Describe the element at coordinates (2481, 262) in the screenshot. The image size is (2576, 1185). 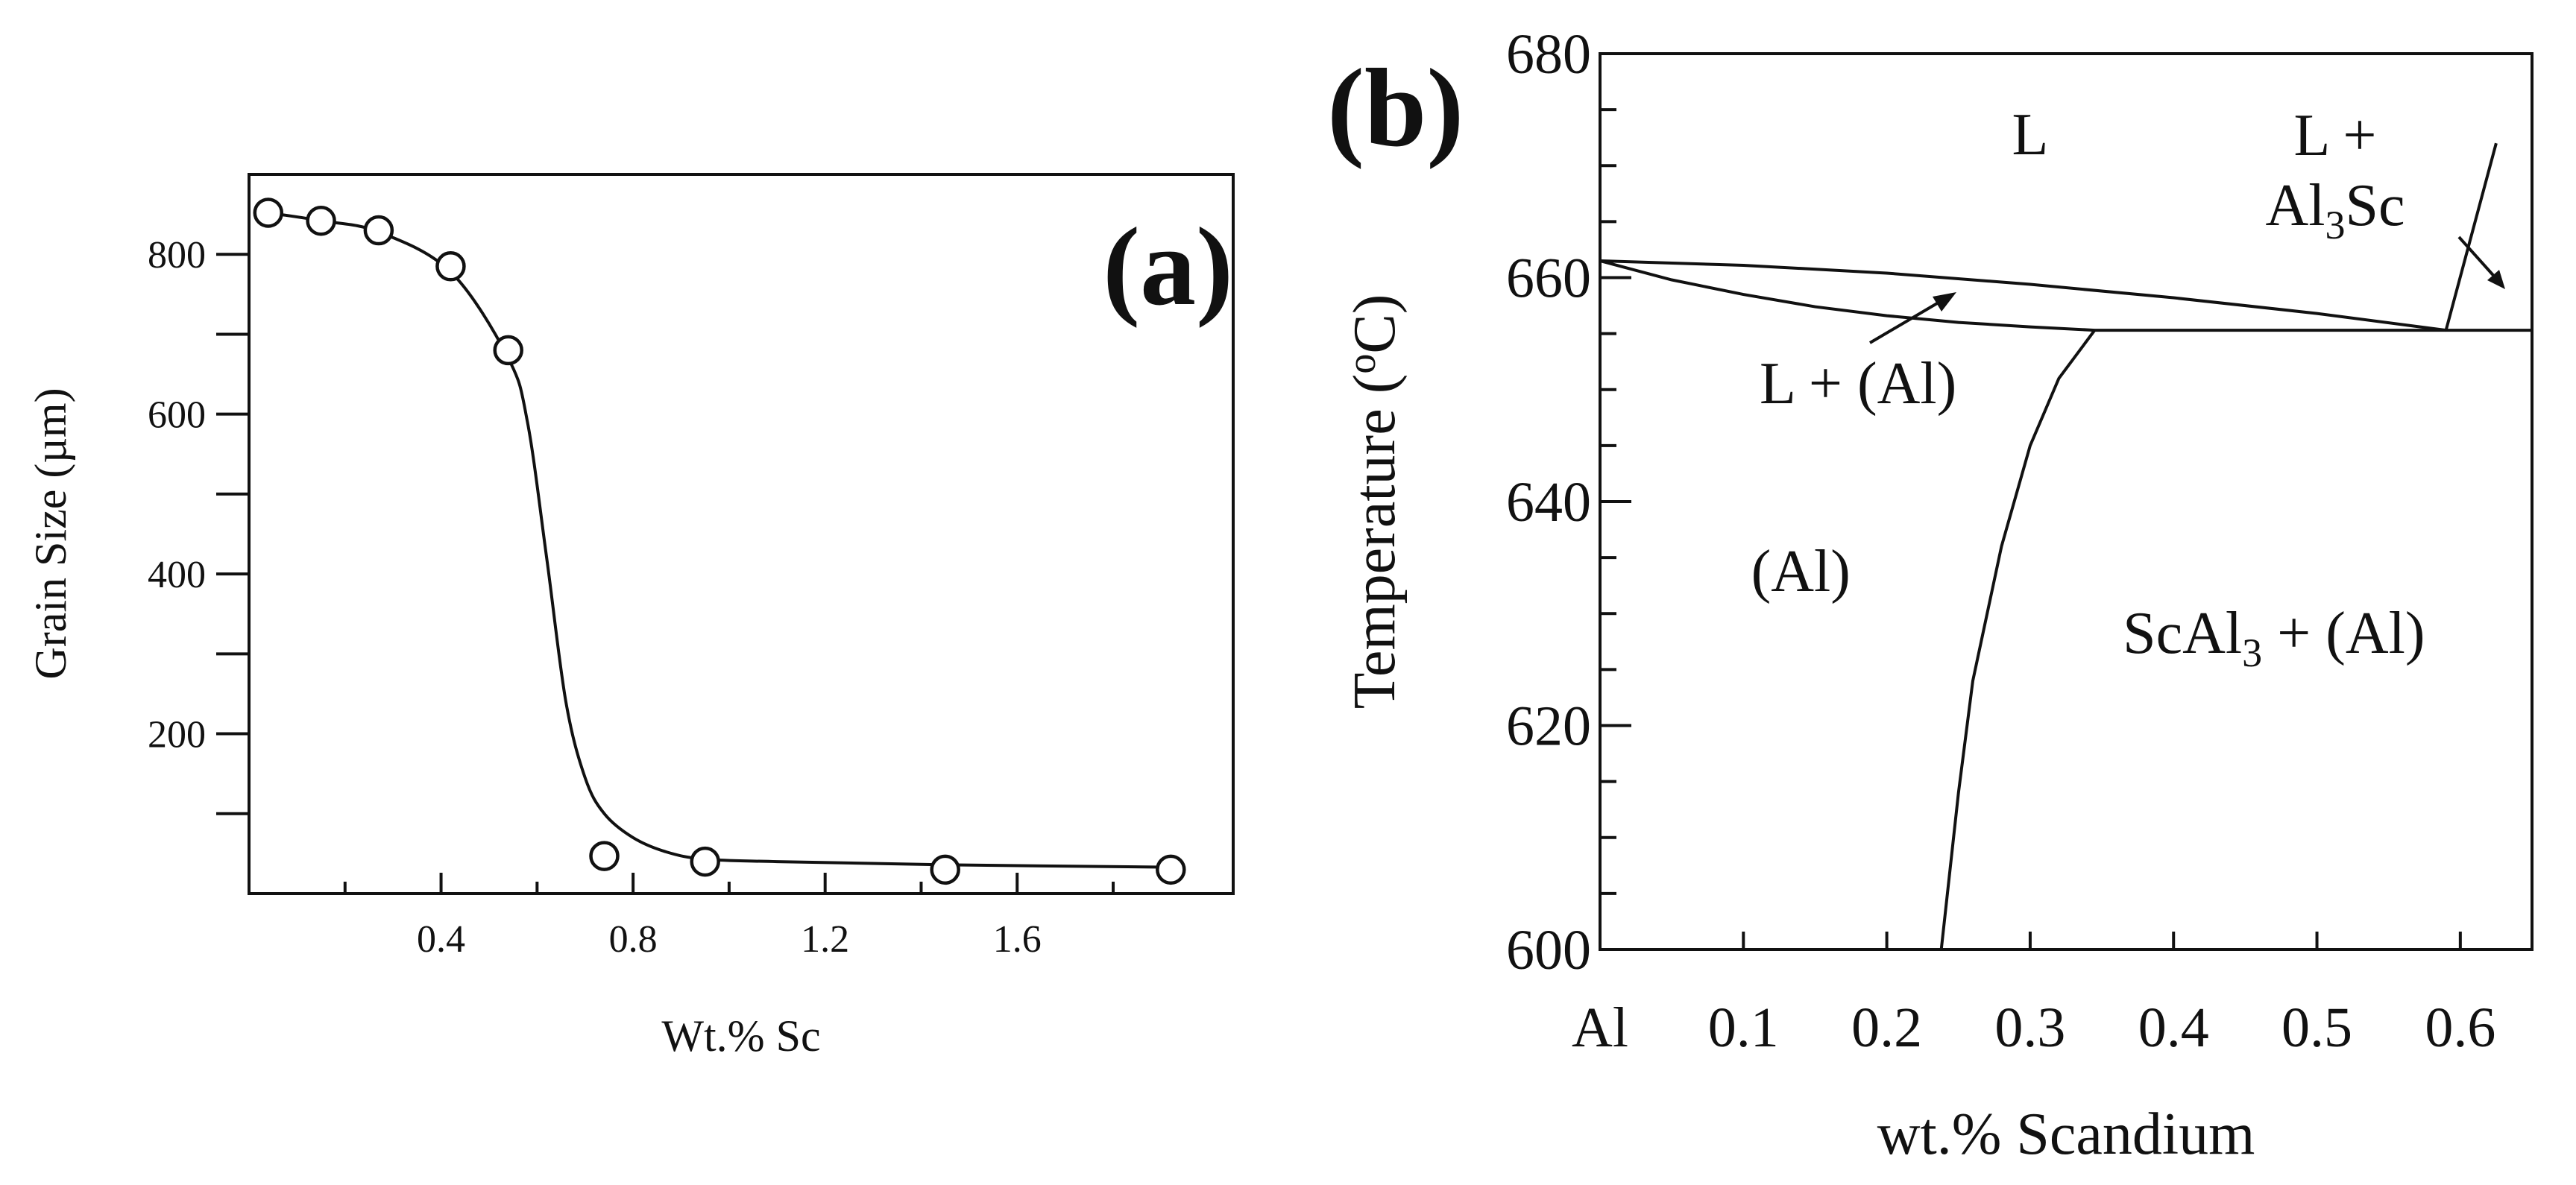
I see `arrow-to-liquid-plus-al3sc-region` at that location.